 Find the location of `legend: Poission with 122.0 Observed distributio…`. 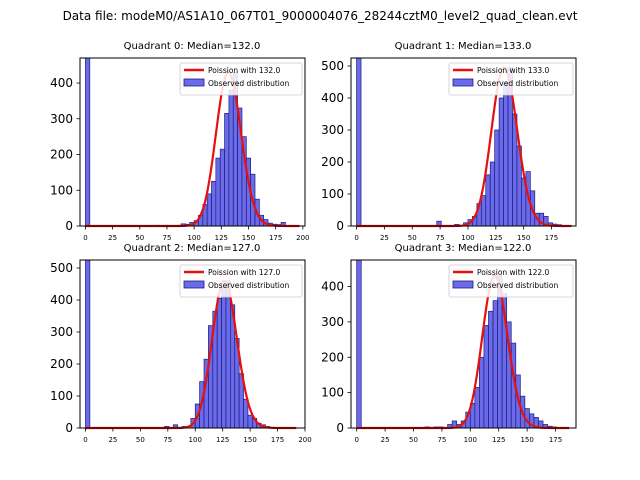

legend: Poission with 122.0 Observed distributio… is located at coordinates (511, 281).